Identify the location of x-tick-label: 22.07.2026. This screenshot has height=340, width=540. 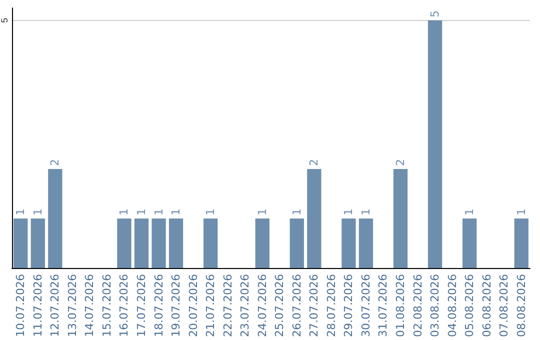
(227, 306).